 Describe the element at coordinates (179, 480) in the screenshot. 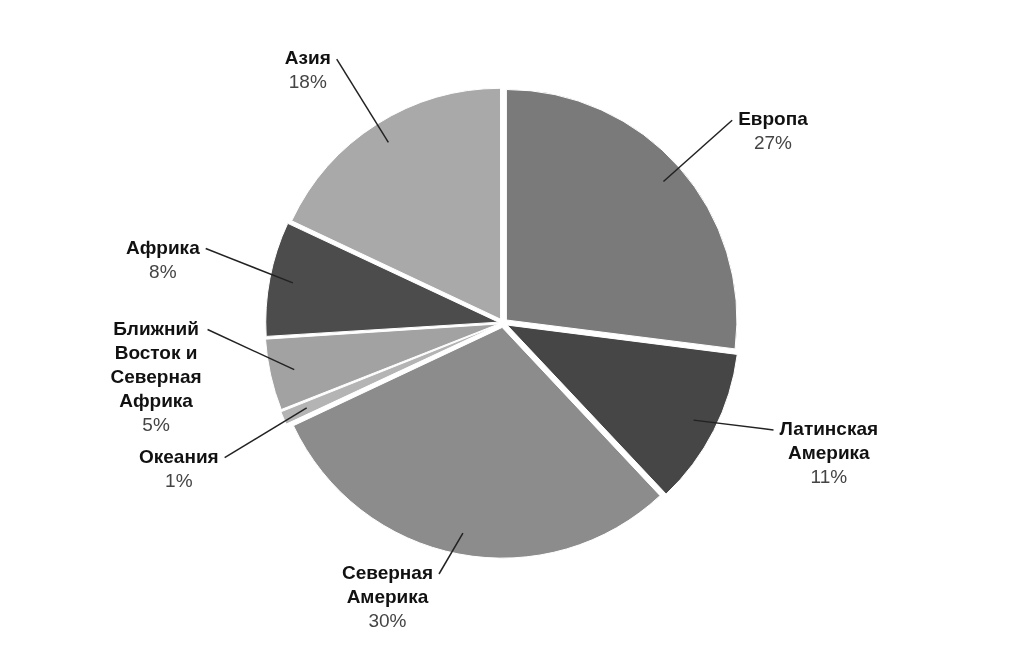

I see `data-label: 1%` at that location.